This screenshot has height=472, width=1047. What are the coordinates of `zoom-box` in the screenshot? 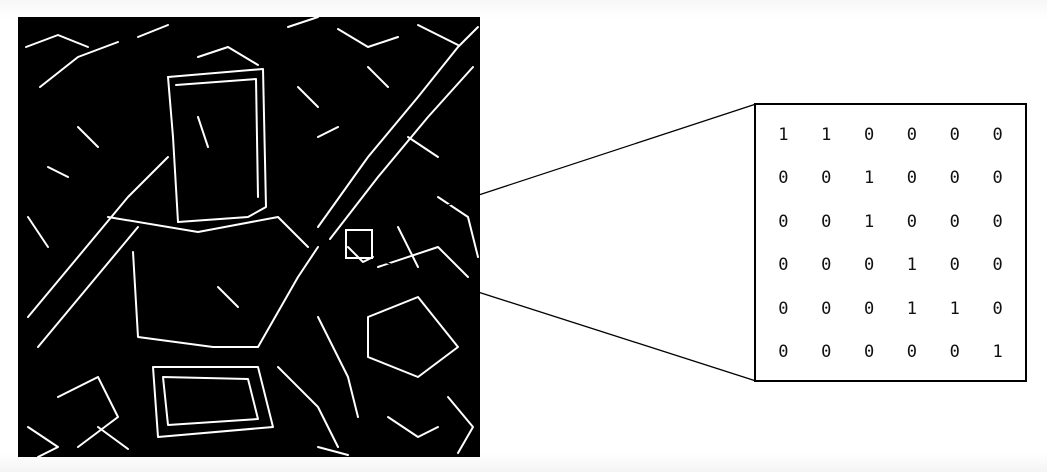 It's located at (359, 244).